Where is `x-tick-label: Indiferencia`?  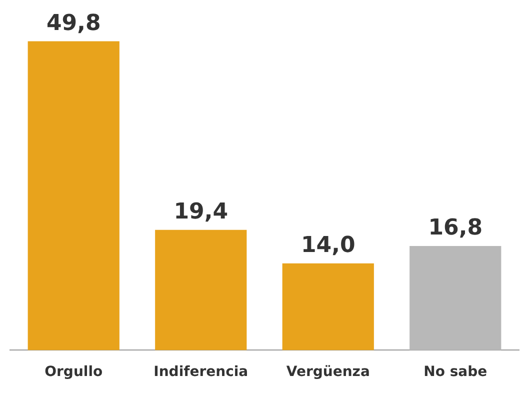 x-tick-label: Indiferencia is located at coordinates (201, 372).